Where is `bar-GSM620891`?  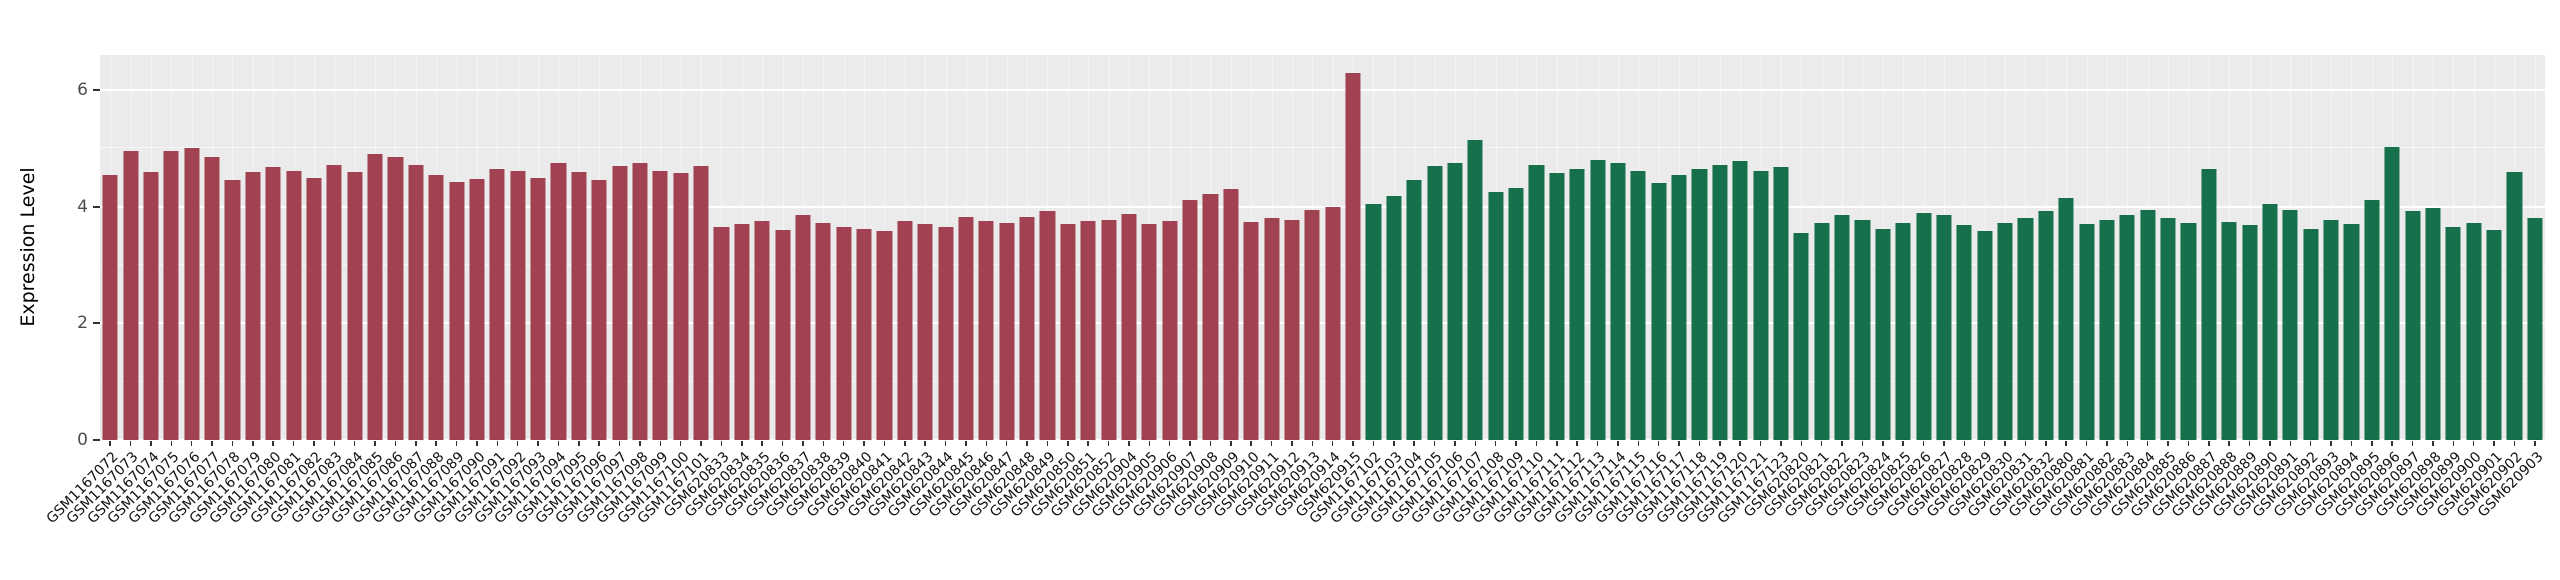 bar-GSM620891 is located at coordinates (2290, 324).